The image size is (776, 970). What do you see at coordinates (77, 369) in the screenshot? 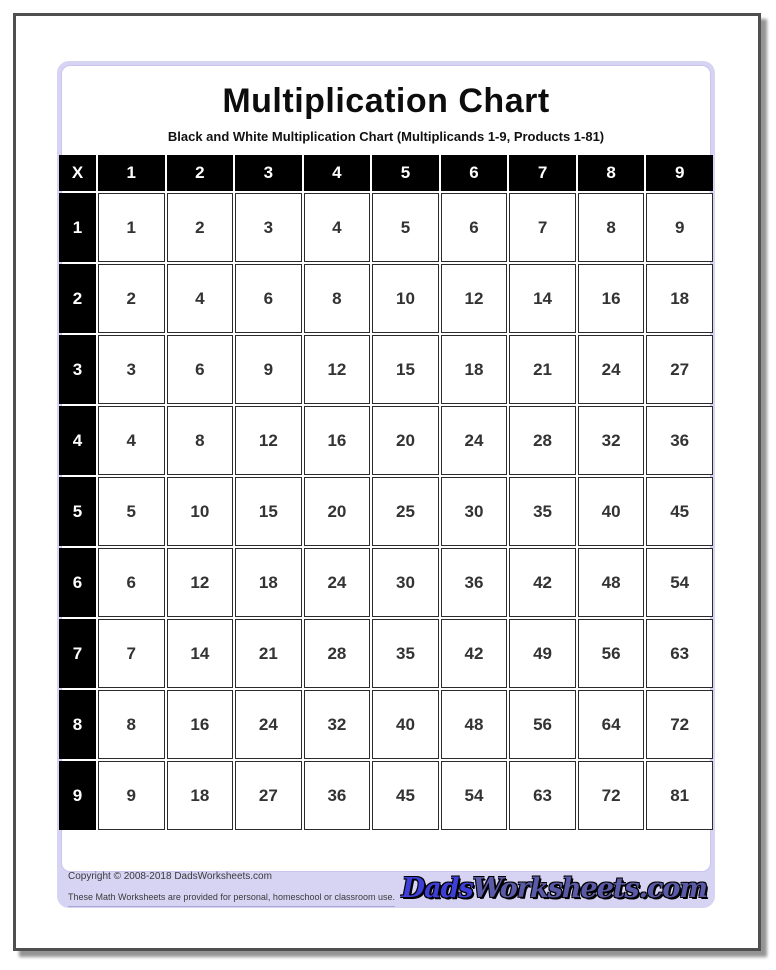
I see `row-header-cell: 3` at bounding box center [77, 369].